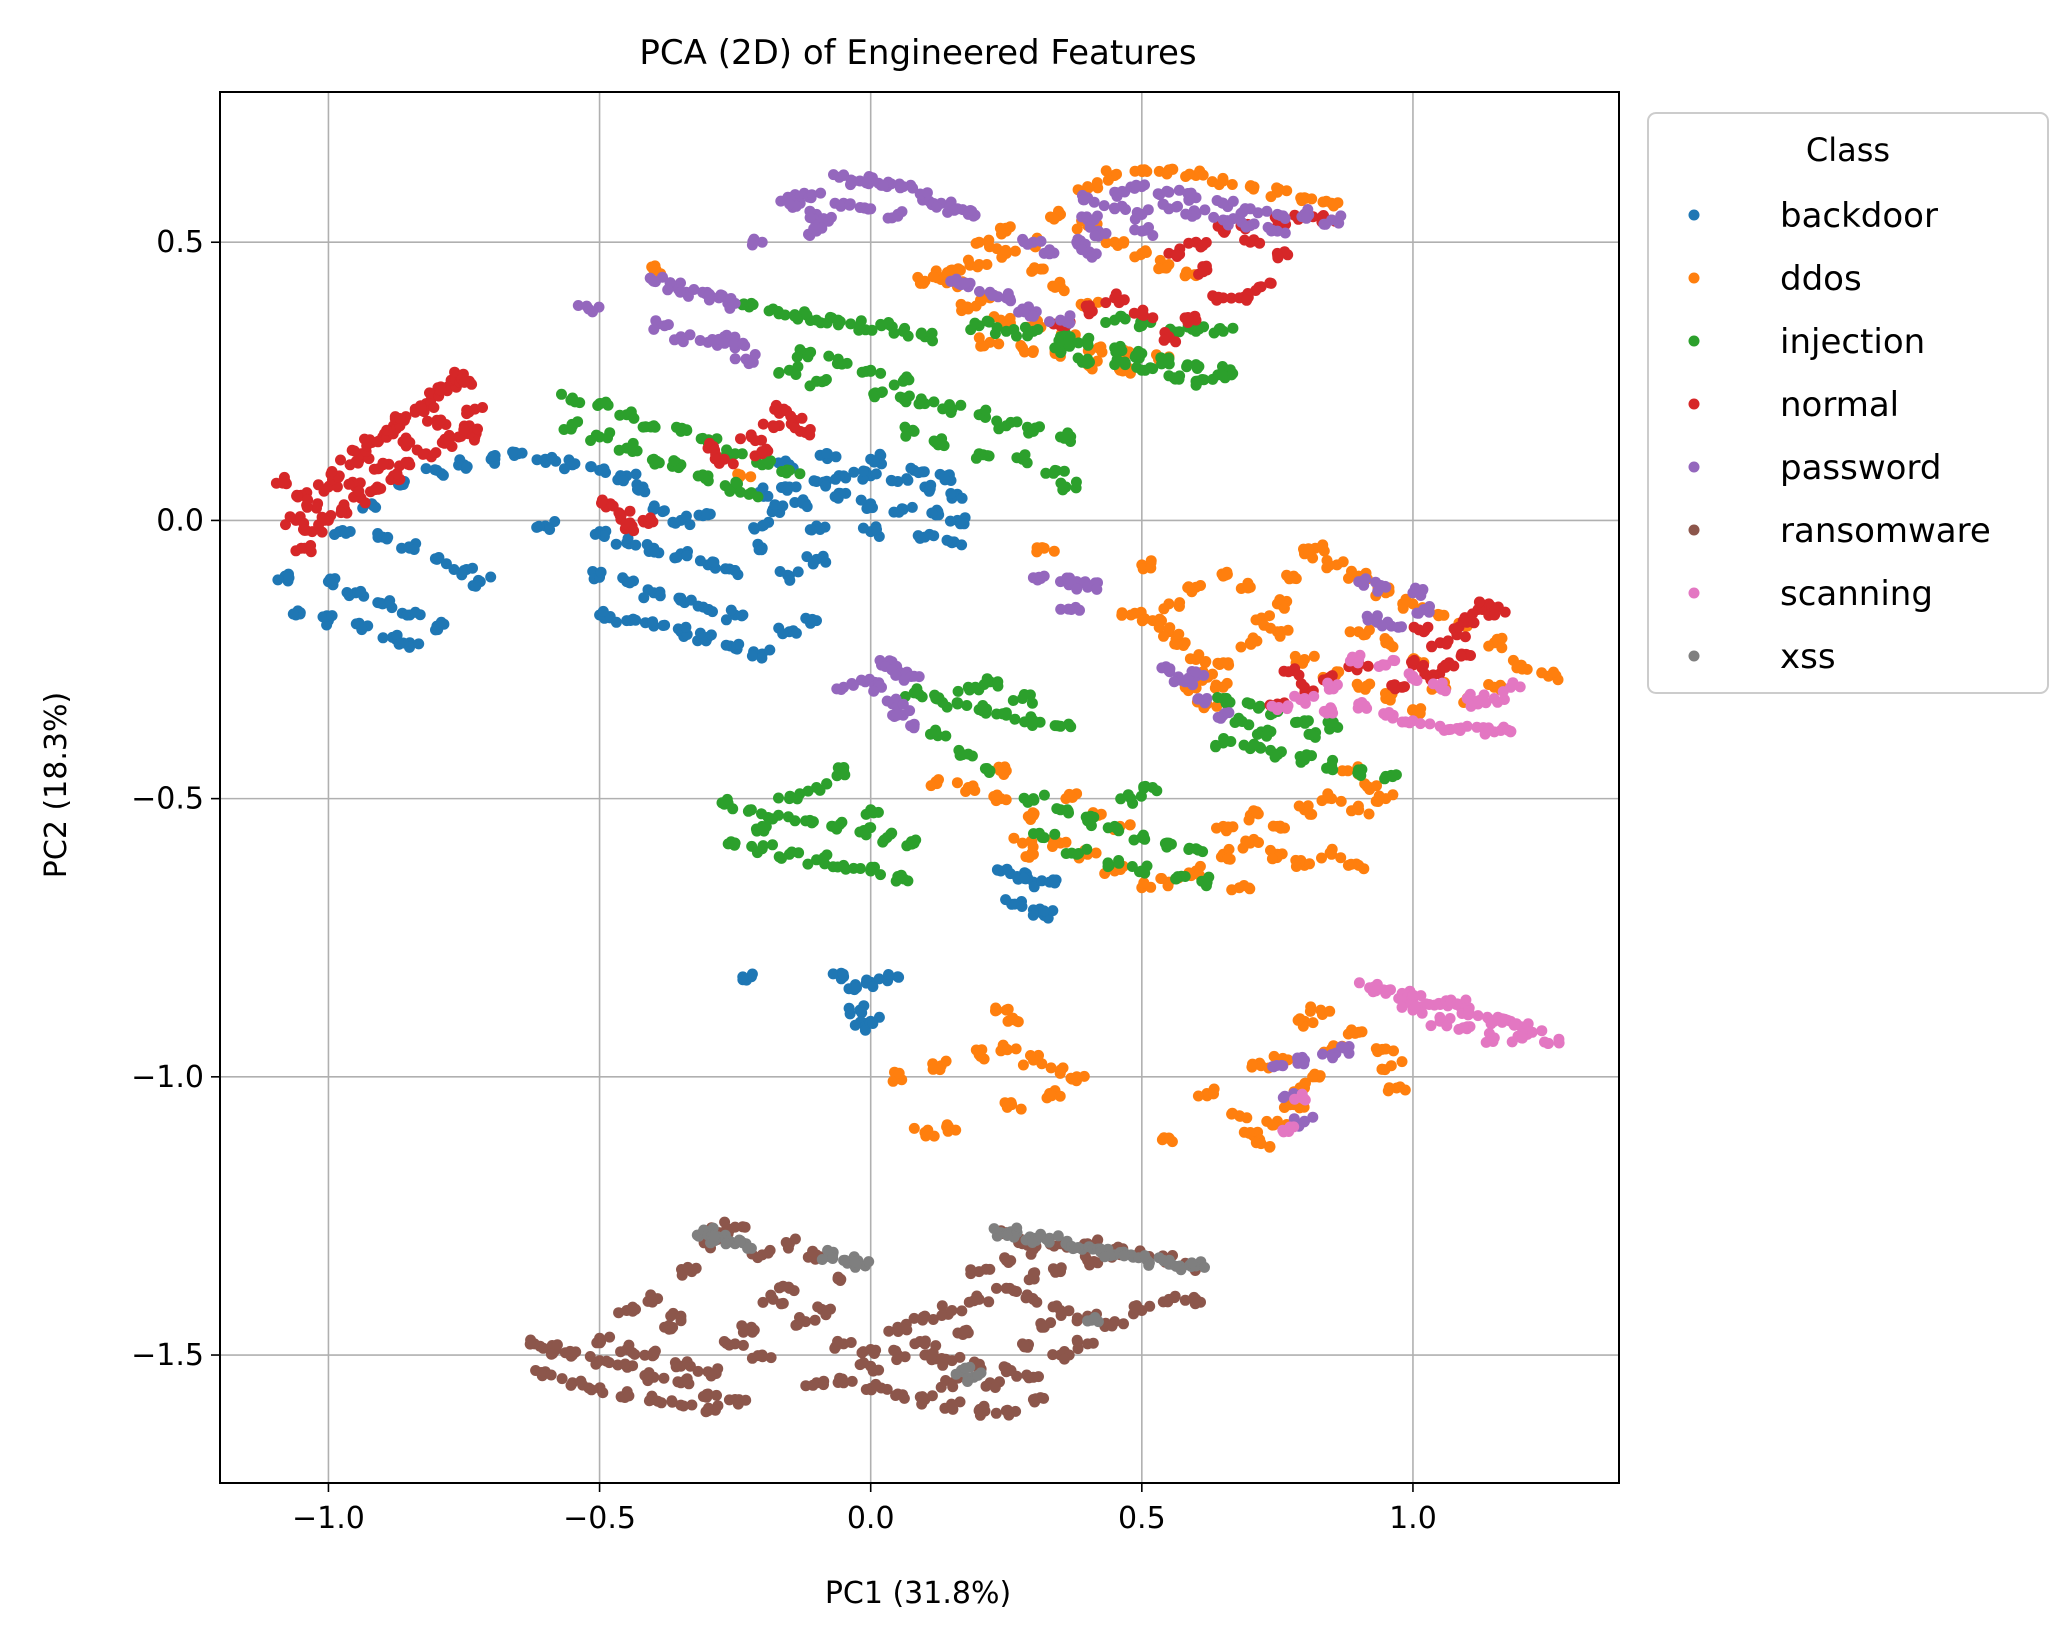 The width and height of the screenshot is (2072, 1638). I want to click on legend-label: password, so click(1860, 468).